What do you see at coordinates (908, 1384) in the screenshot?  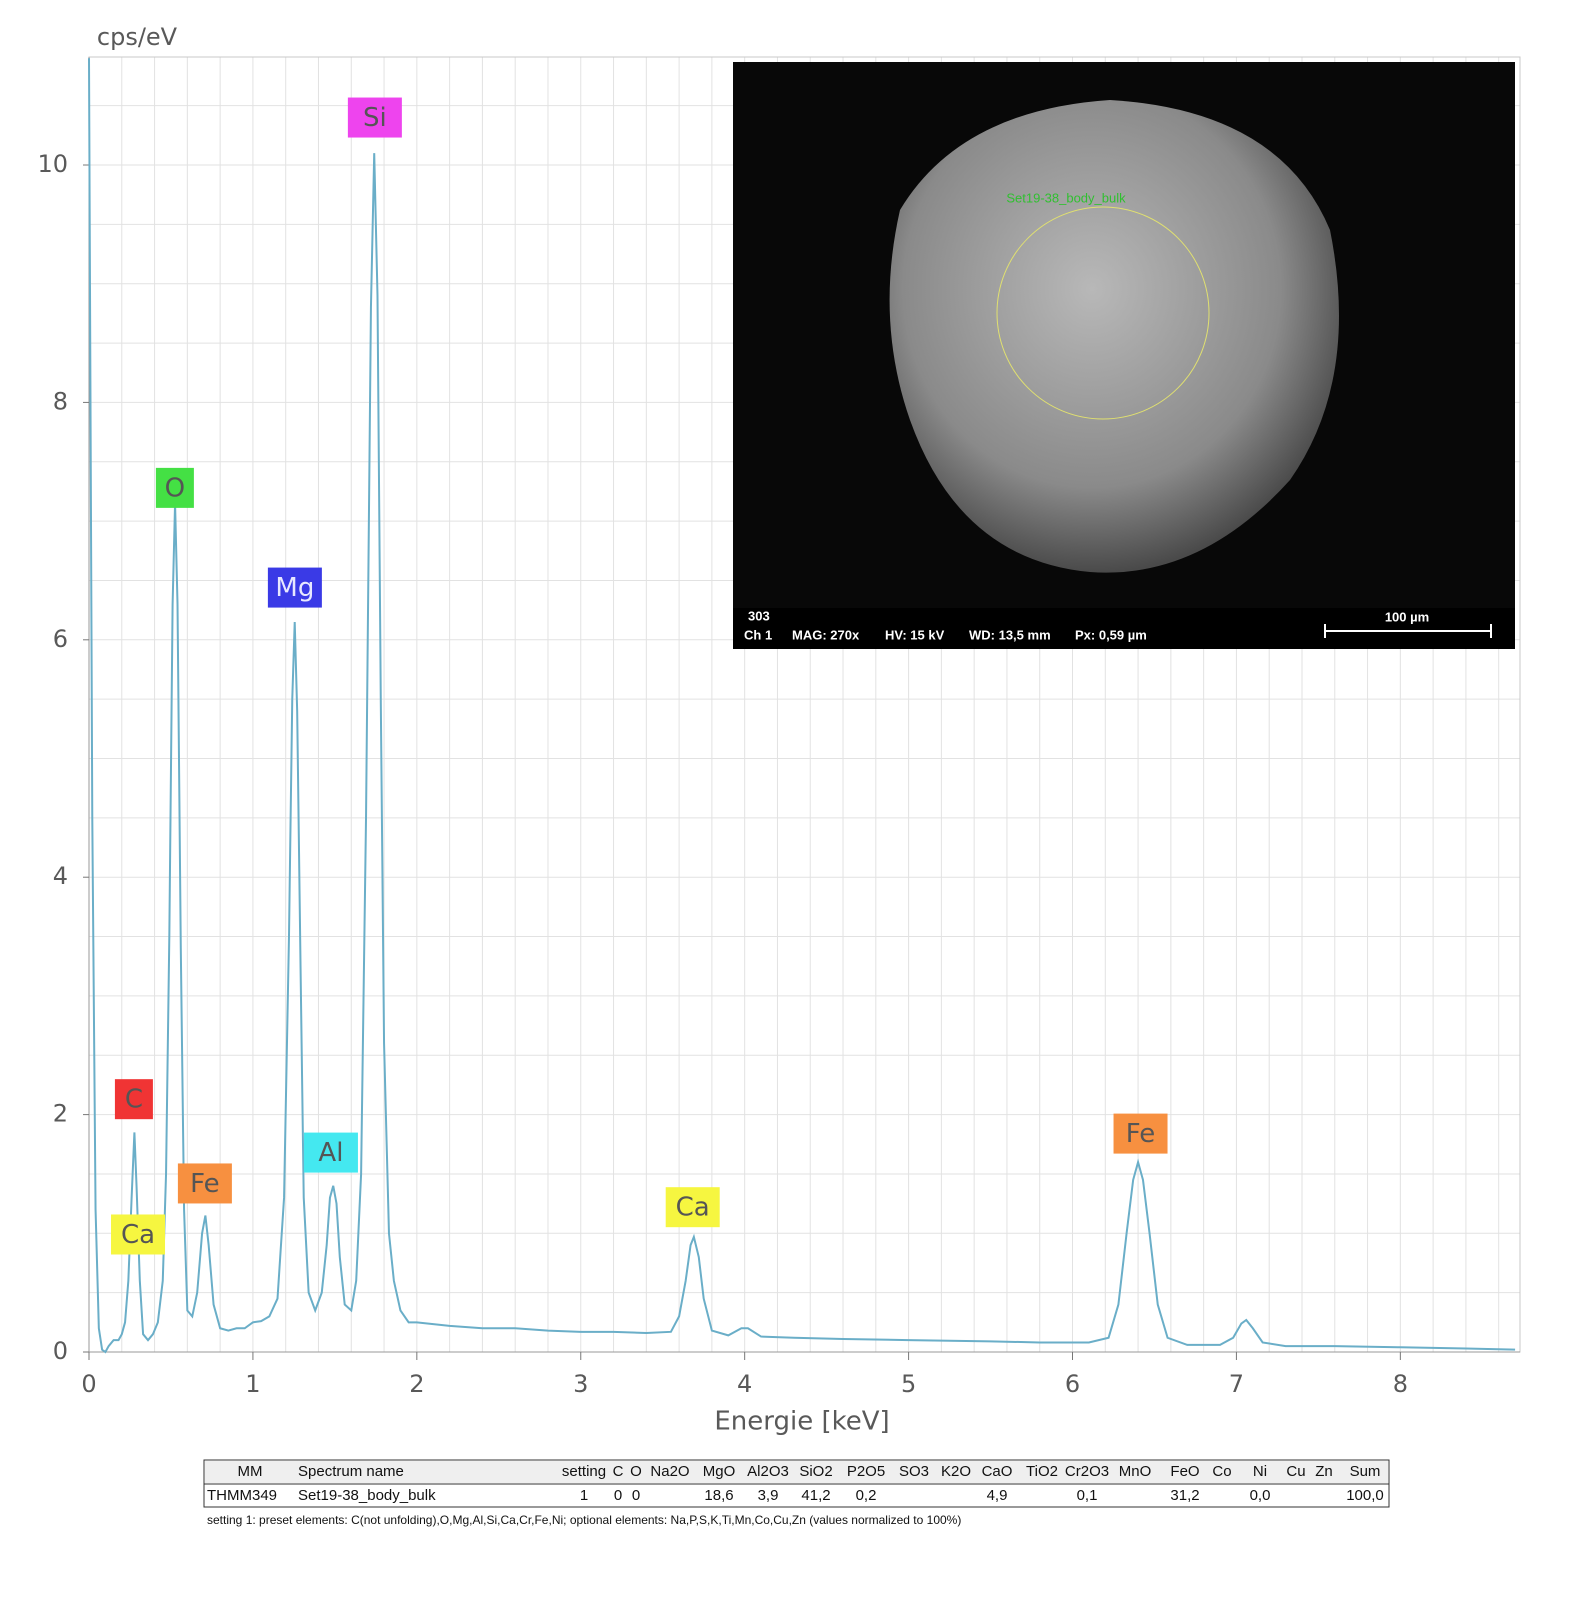 I see `x-tick-label: 5` at bounding box center [908, 1384].